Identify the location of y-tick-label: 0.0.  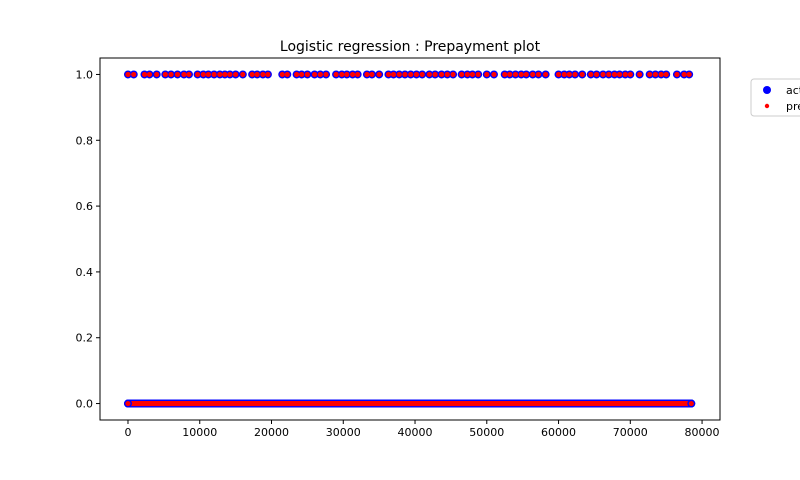
(85, 404).